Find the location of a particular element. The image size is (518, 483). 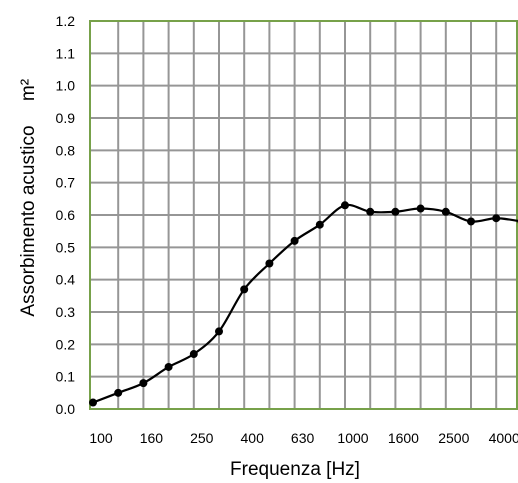

y-tick-label: 0.9 is located at coordinates (66, 118).